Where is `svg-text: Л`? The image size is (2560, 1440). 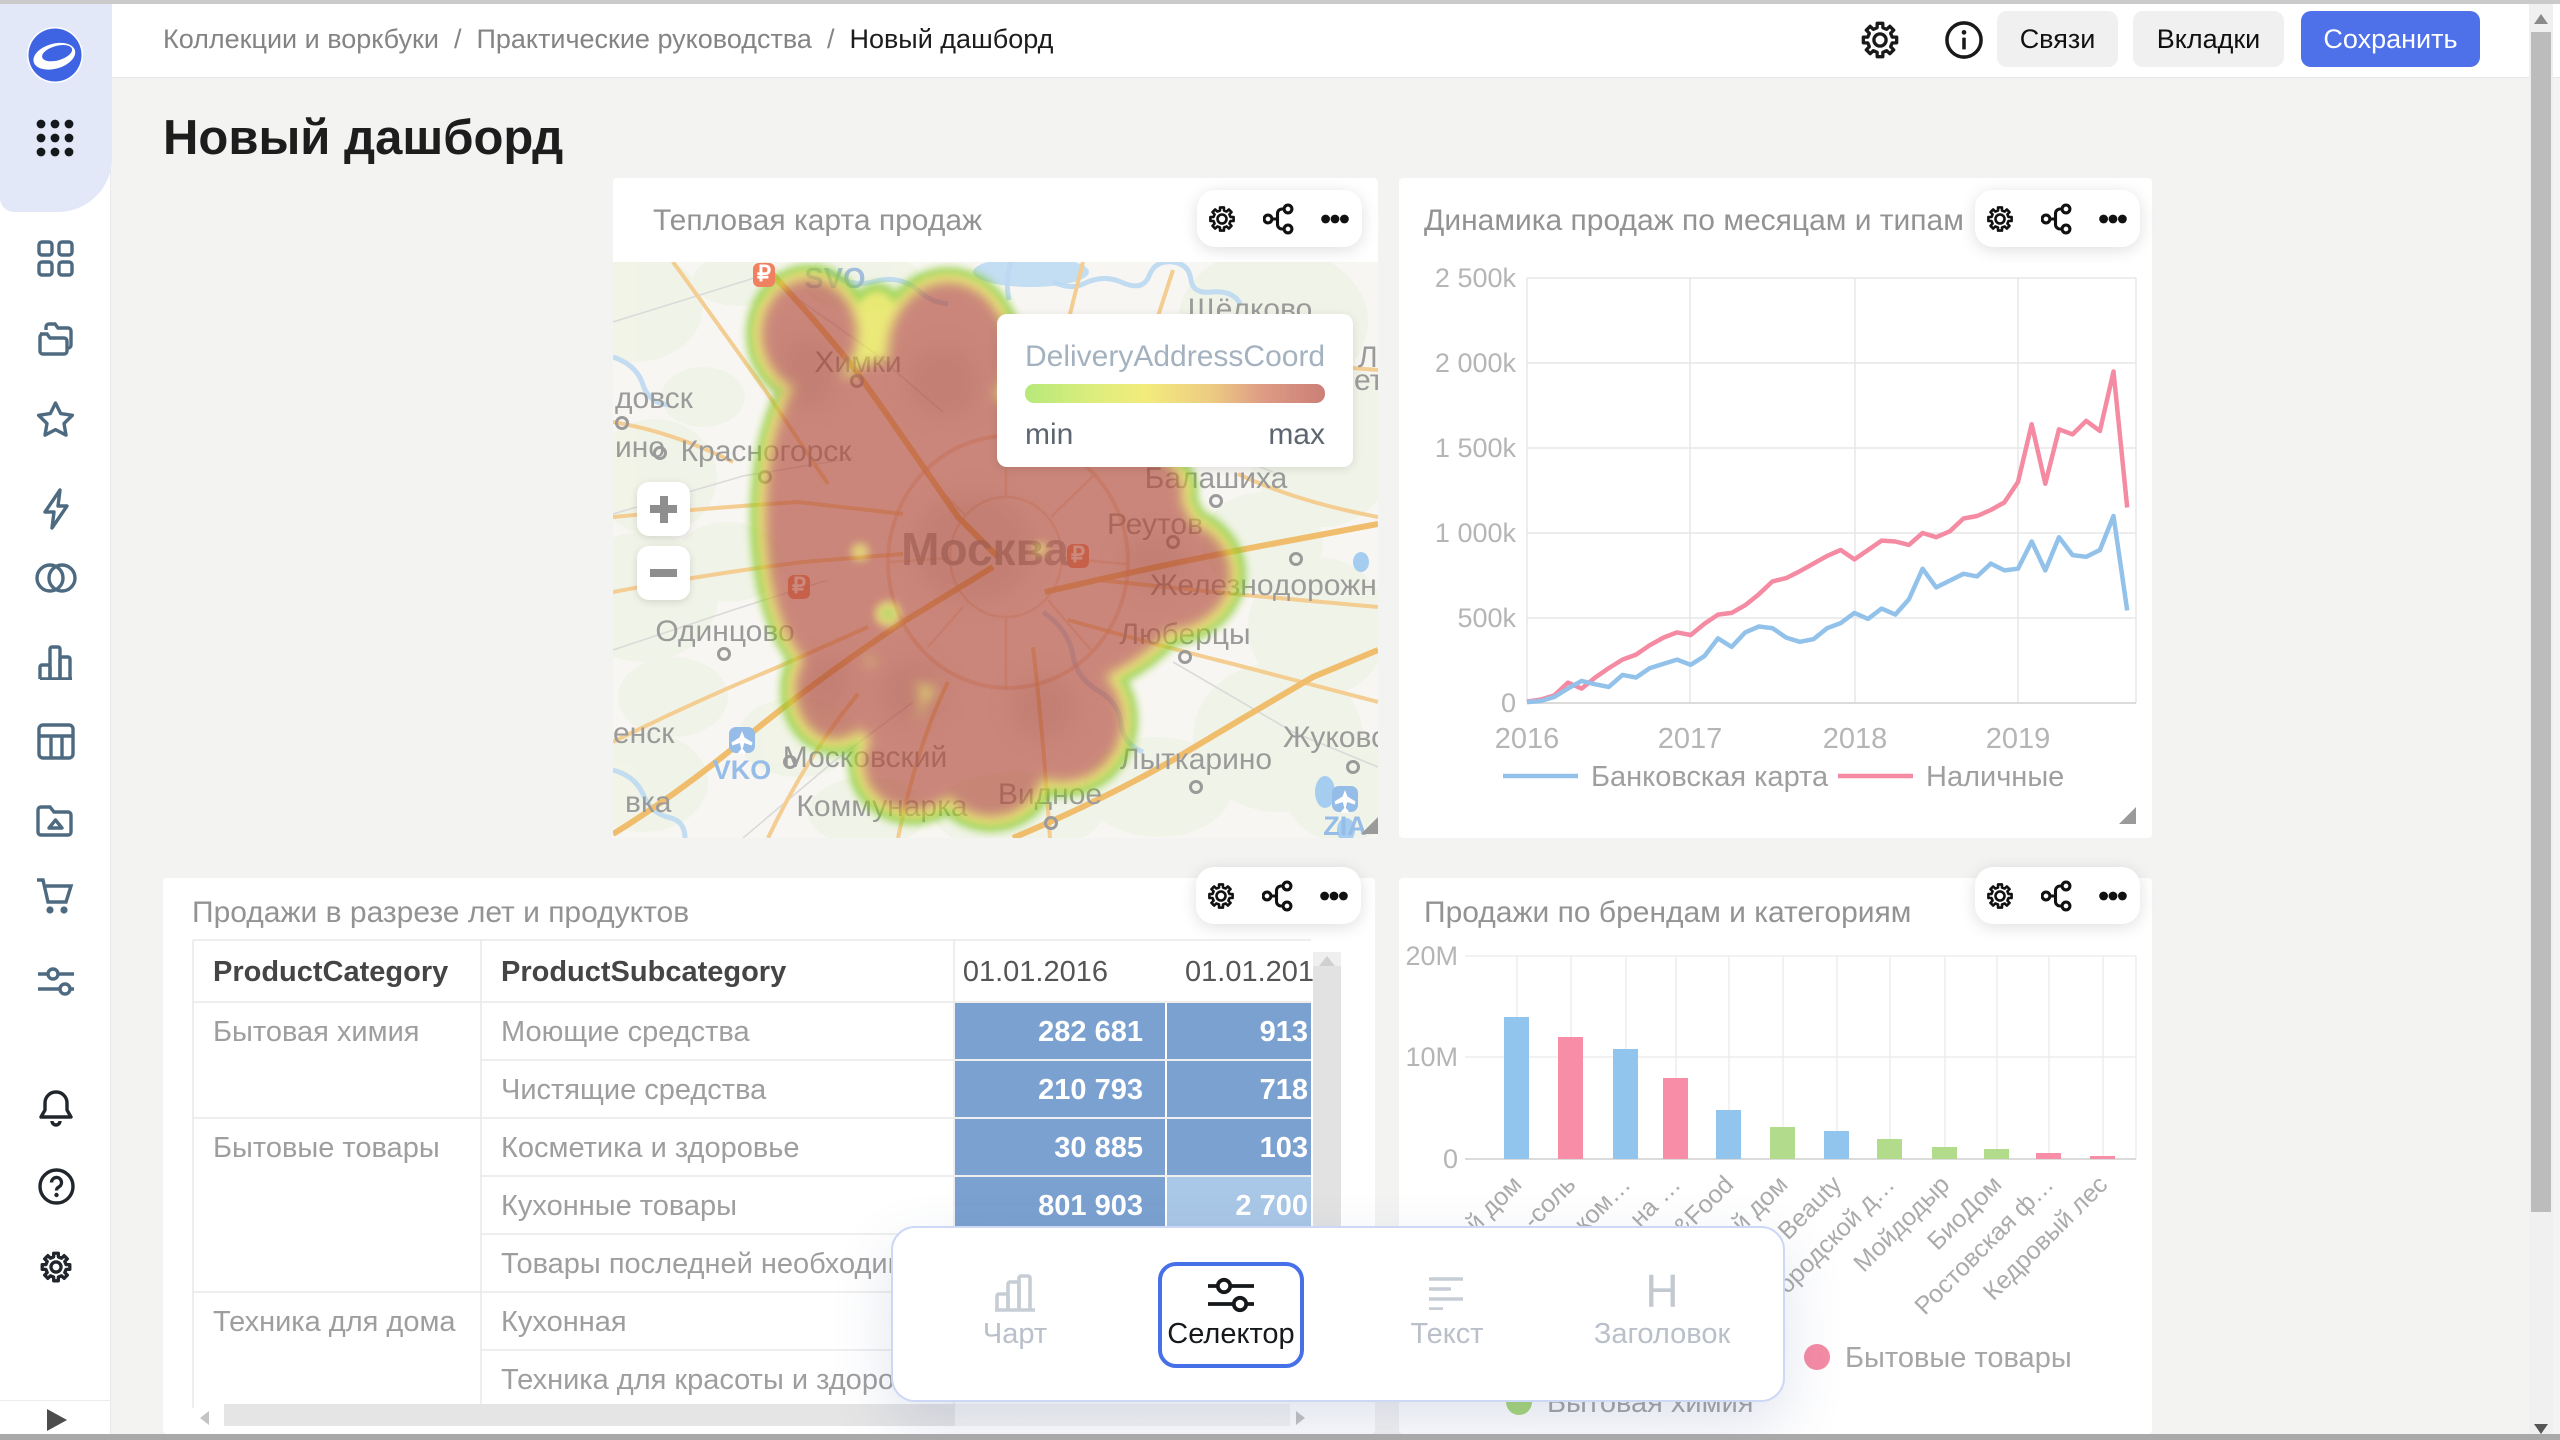
svg-text: Л is located at coordinates (1368, 357).